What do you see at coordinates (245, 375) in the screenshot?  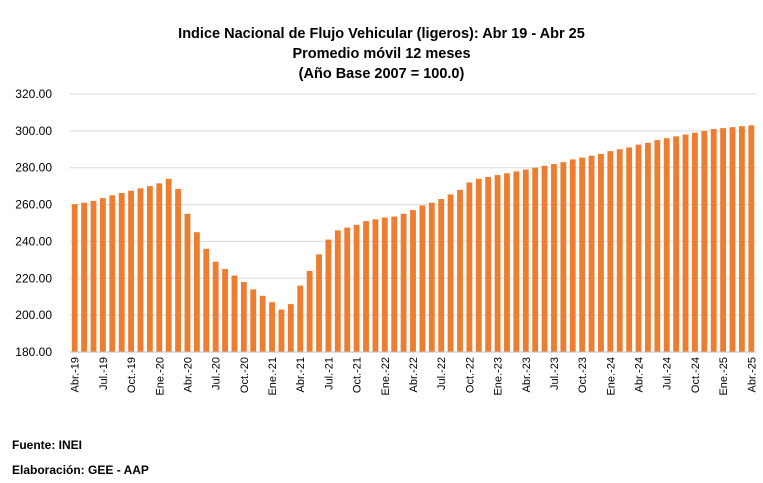 I see `x-tick-label: Oct.-20` at bounding box center [245, 375].